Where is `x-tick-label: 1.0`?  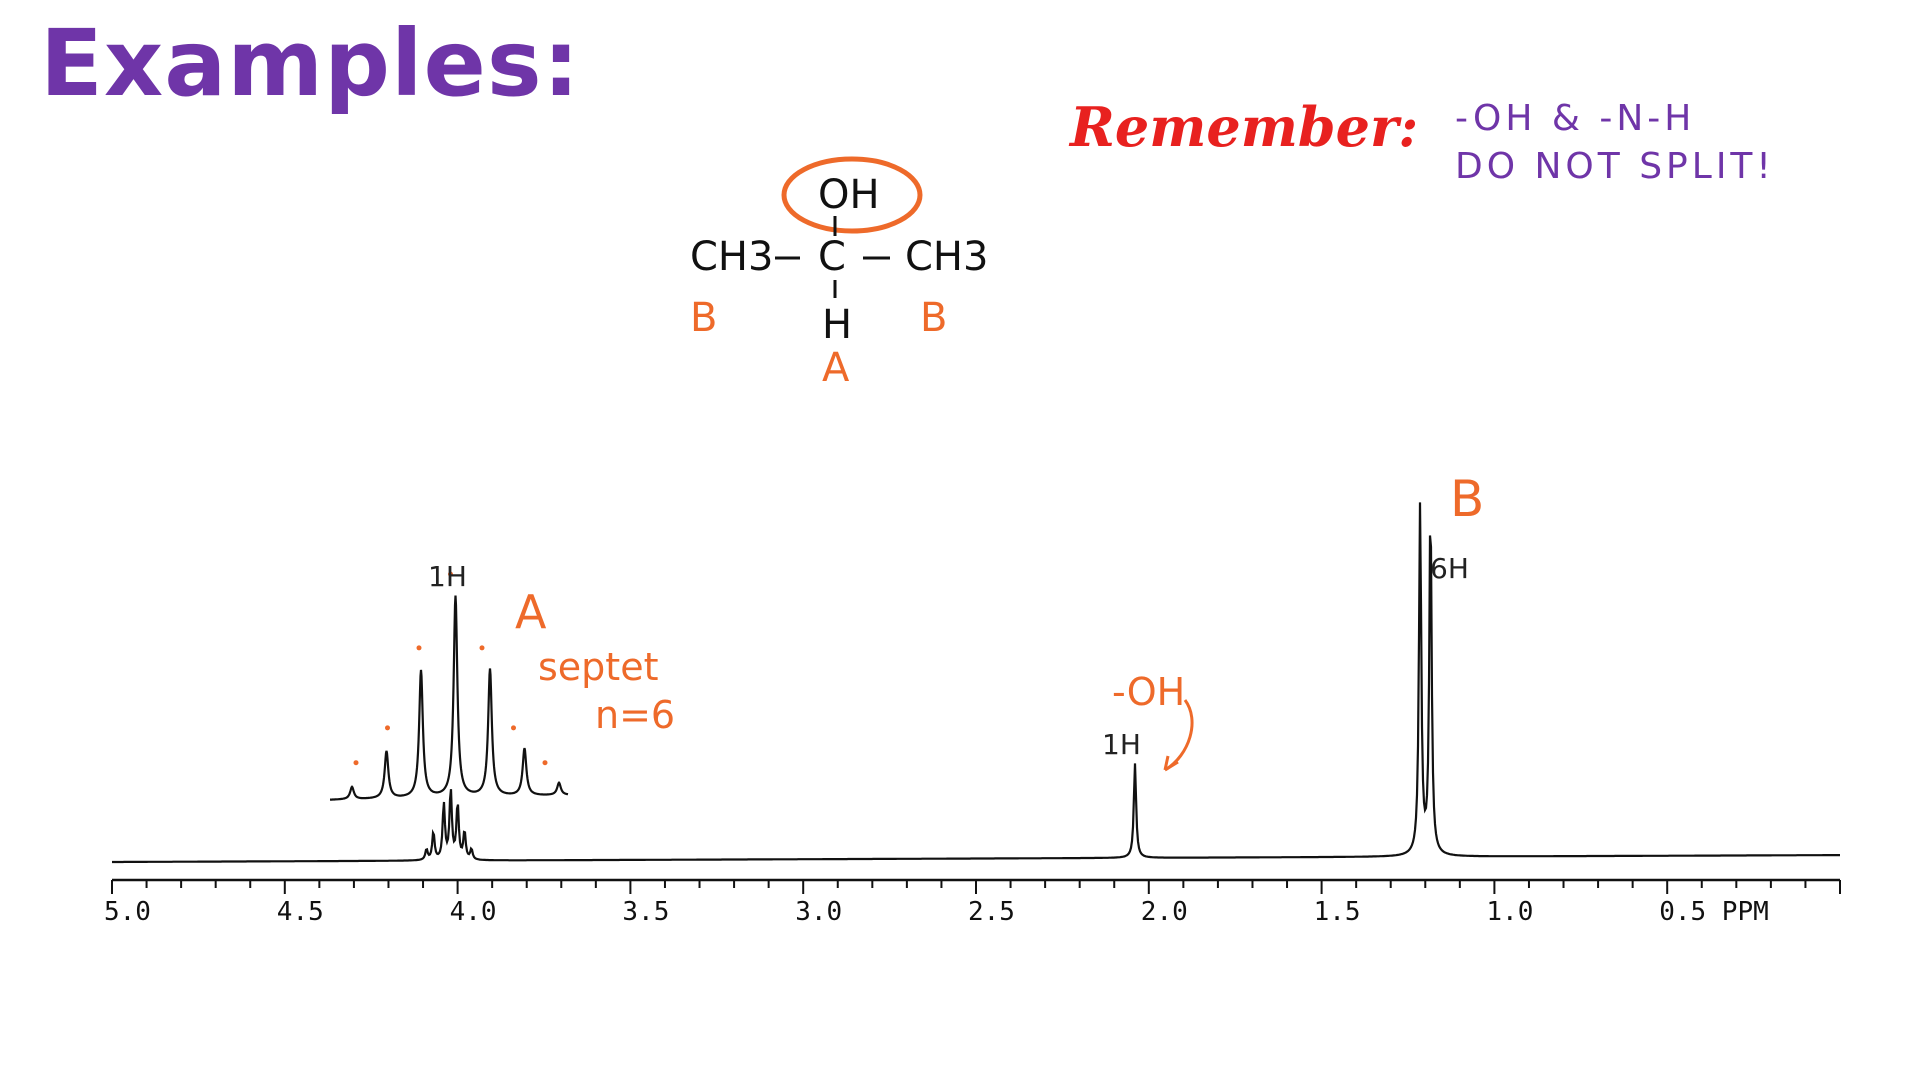
x-tick-label: 1.0 is located at coordinates (1509, 912).